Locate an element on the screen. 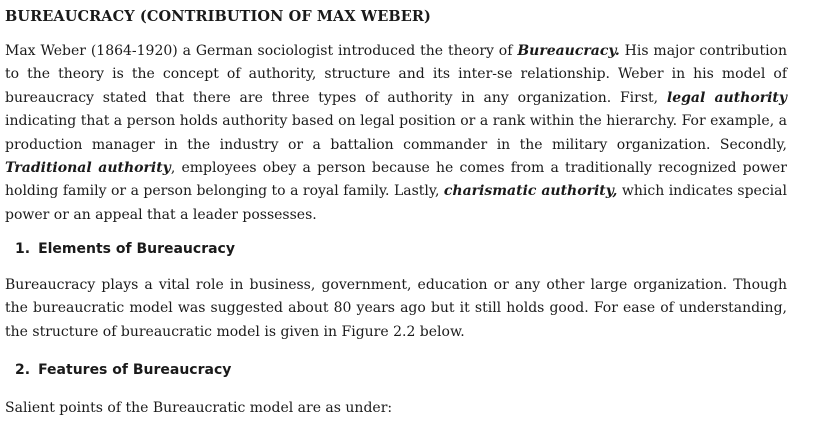 The height and width of the screenshot is (428, 818). section-heading-features: 2. Features of Bureaucracy is located at coordinates (123, 370).